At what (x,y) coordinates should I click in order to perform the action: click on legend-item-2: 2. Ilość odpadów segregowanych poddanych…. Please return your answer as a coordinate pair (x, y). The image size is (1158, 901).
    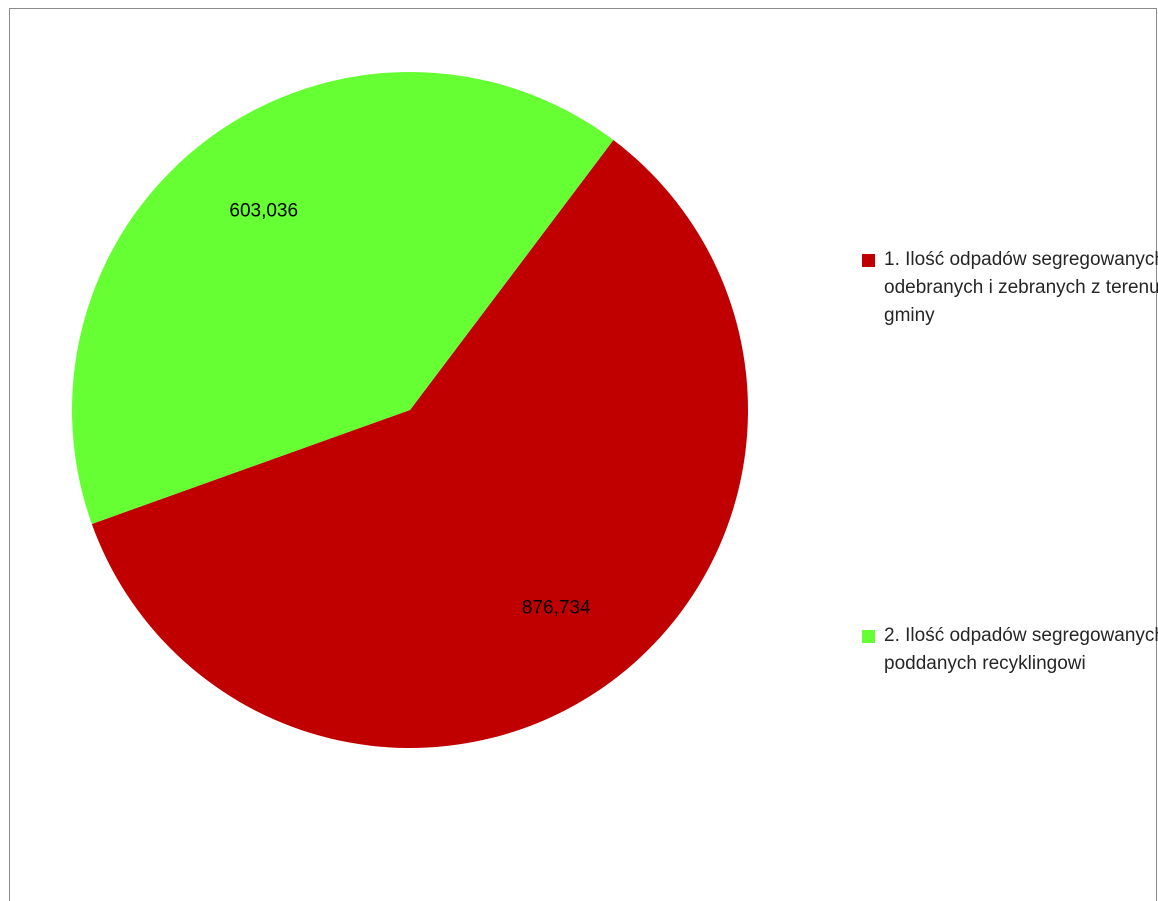
    Looking at the image, I should click on (1010, 650).